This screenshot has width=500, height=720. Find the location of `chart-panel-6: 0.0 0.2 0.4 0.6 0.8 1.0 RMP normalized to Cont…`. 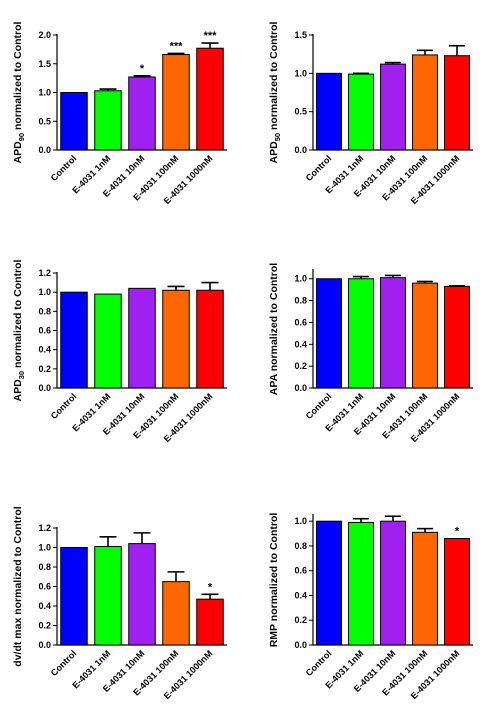

chart-panel-6: 0.0 0.2 0.4 0.6 0.8 1.0 RMP normalized to Cont… is located at coordinates (370, 607).